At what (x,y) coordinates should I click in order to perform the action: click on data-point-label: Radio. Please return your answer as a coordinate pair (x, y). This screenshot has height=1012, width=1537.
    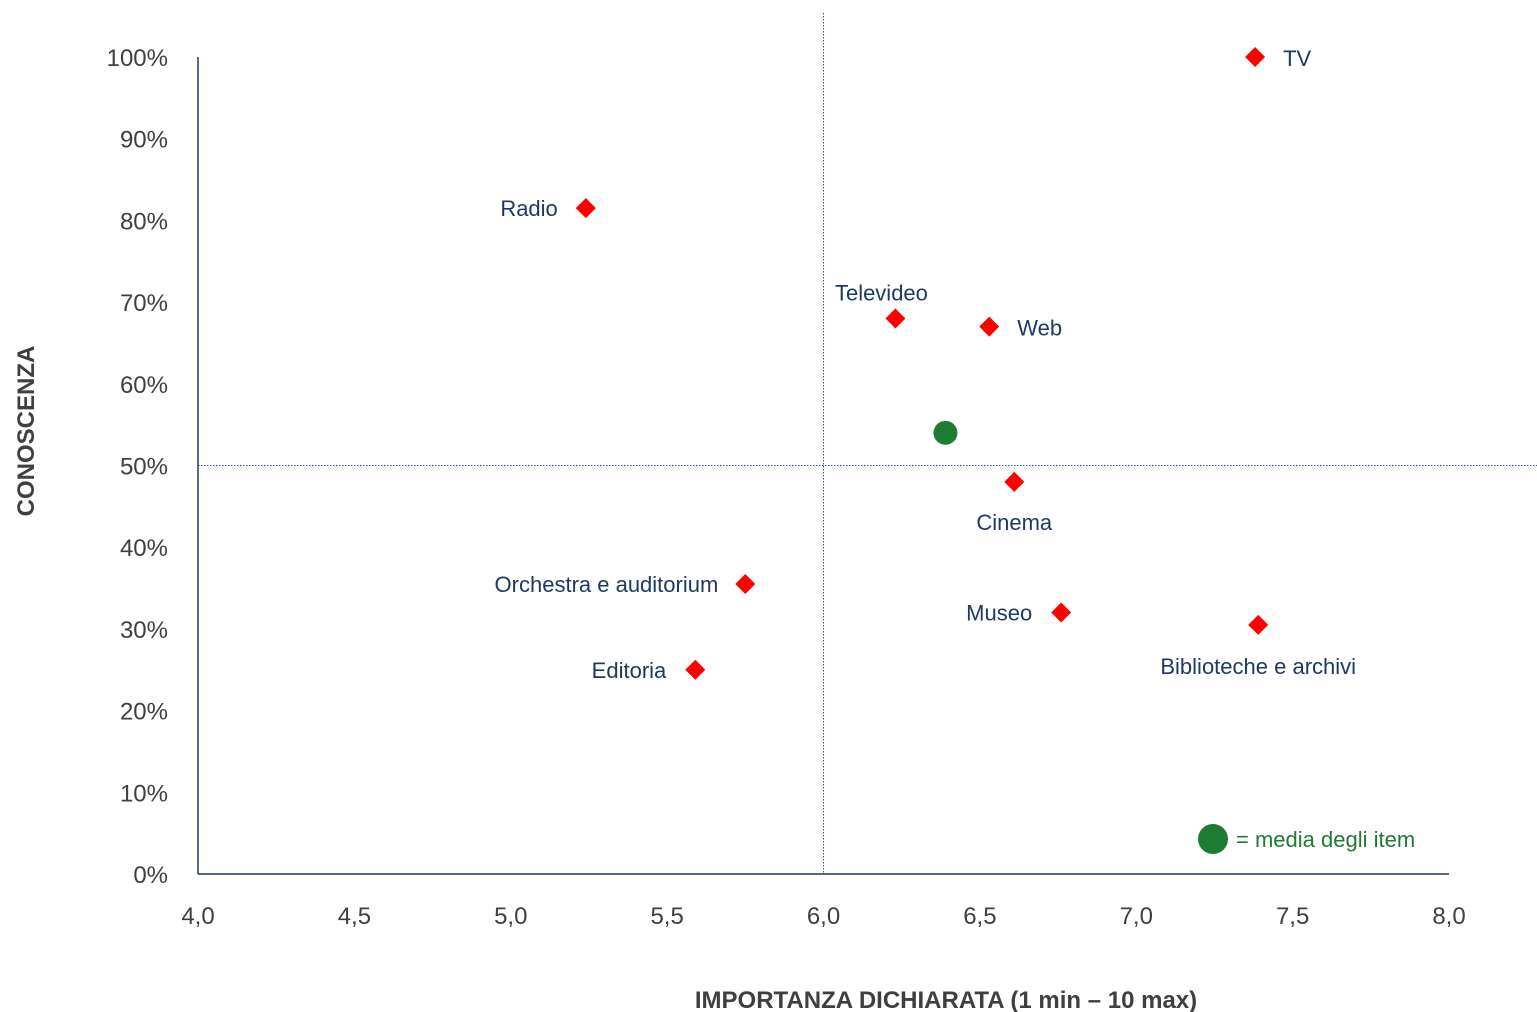
    Looking at the image, I should click on (528, 208).